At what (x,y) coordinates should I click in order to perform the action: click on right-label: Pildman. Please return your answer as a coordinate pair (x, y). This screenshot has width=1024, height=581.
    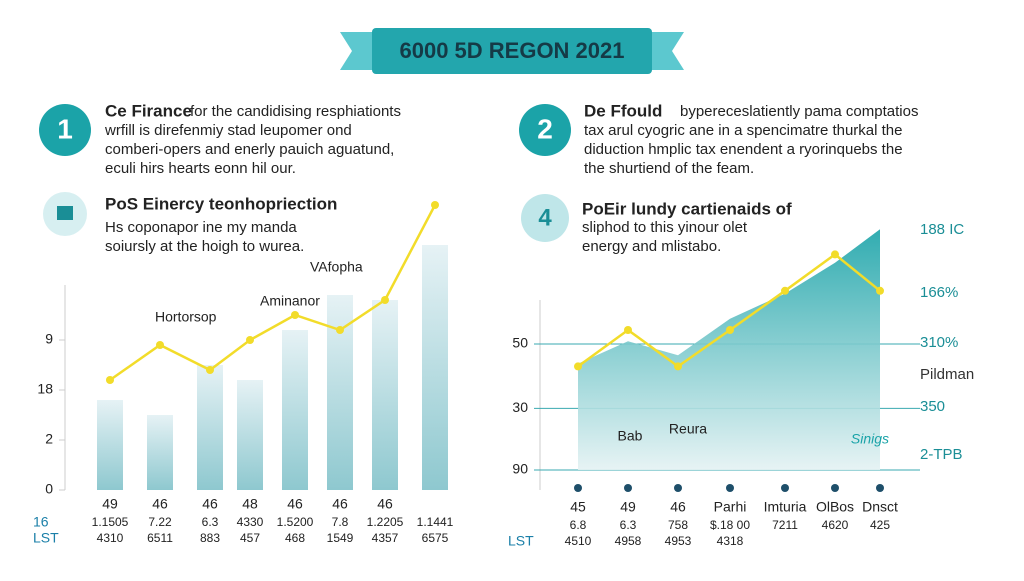
    Looking at the image, I should click on (947, 374).